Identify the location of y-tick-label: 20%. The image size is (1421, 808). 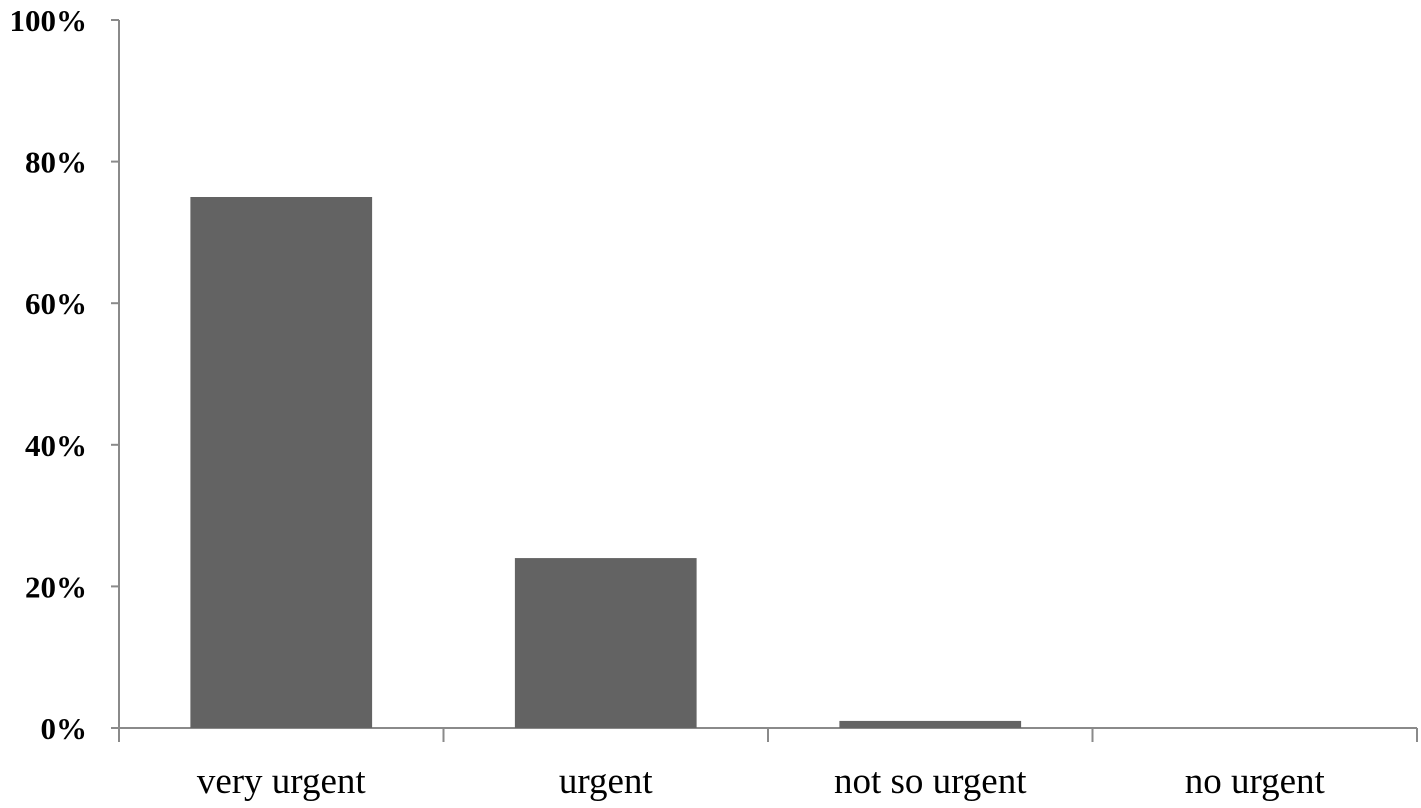
(56, 586).